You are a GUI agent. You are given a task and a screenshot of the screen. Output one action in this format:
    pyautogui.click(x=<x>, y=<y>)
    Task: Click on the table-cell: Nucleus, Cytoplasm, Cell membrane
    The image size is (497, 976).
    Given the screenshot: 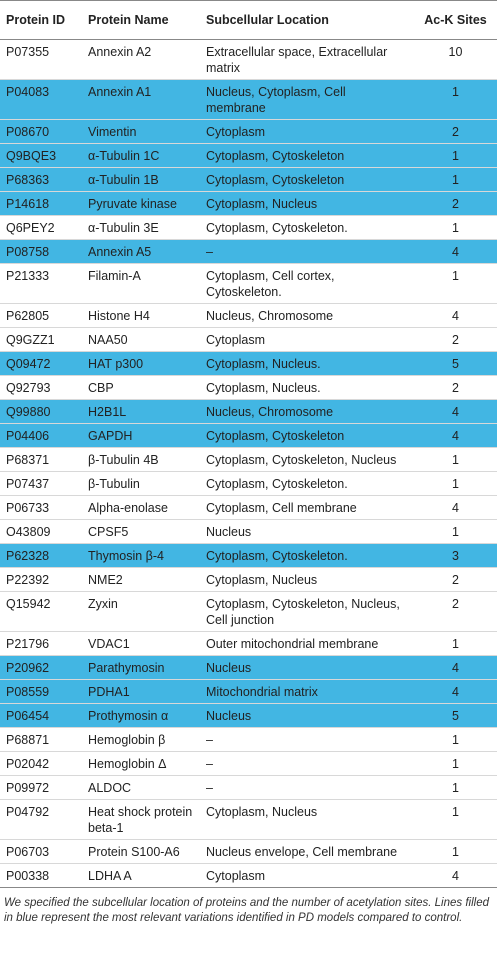 What is the action you would take?
    pyautogui.click(x=306, y=99)
    